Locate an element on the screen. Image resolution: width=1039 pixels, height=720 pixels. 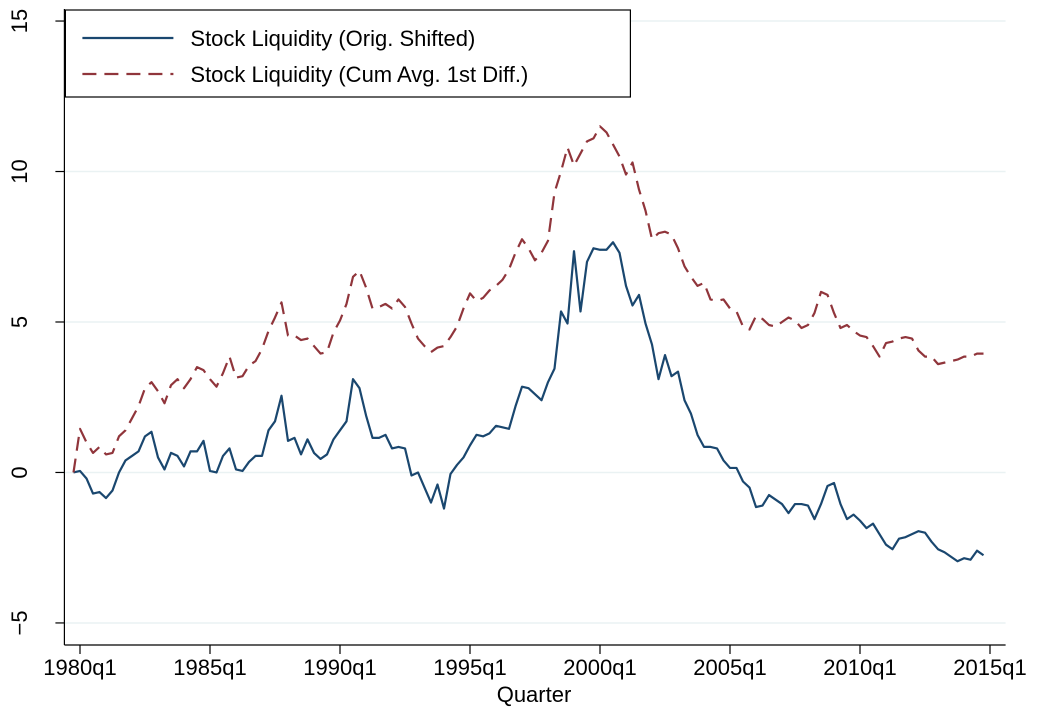
x-tick-label: 1995q1 is located at coordinates (469, 667).